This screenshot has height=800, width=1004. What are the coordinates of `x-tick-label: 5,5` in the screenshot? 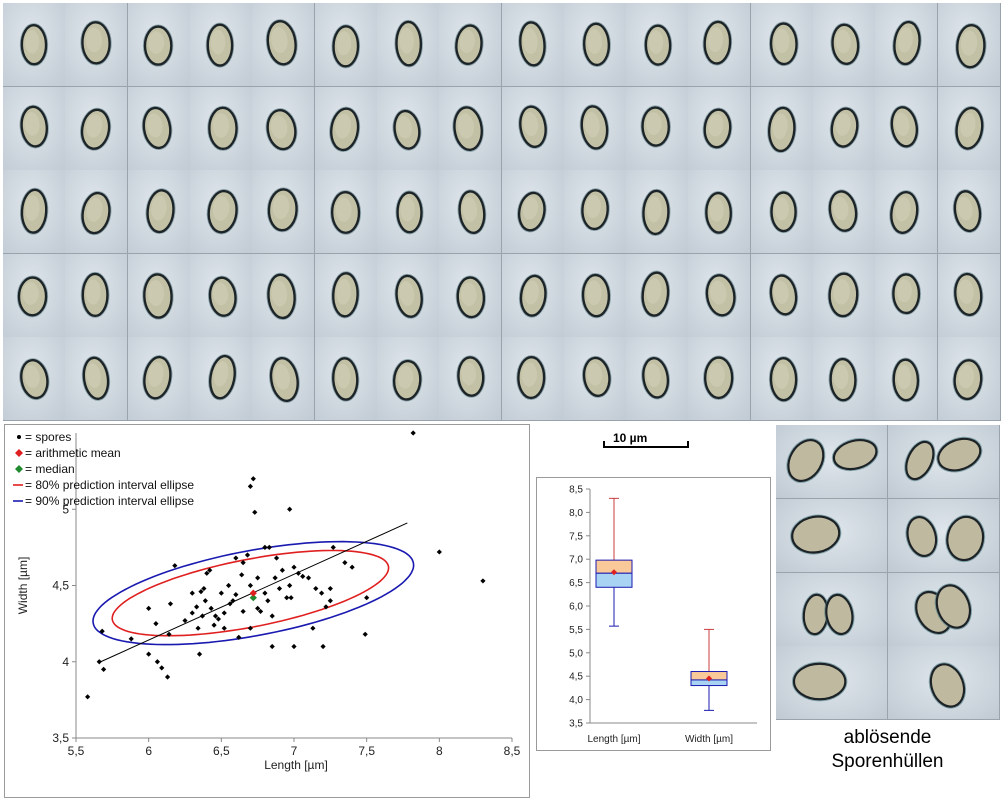 It's located at (76, 751).